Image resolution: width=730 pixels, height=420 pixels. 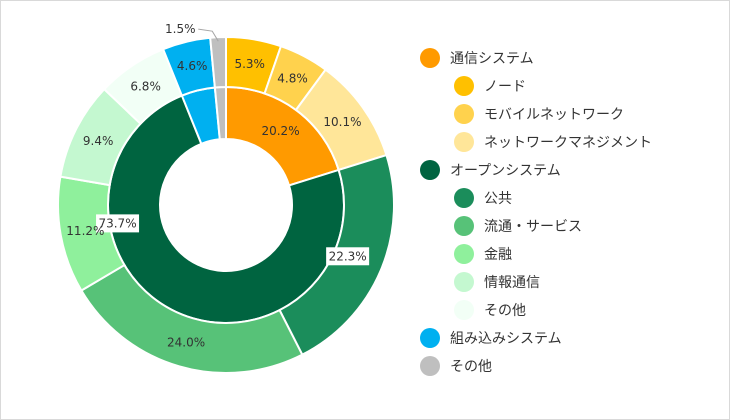 I want to click on outer-label-8: 4.6%, so click(x=192, y=66).